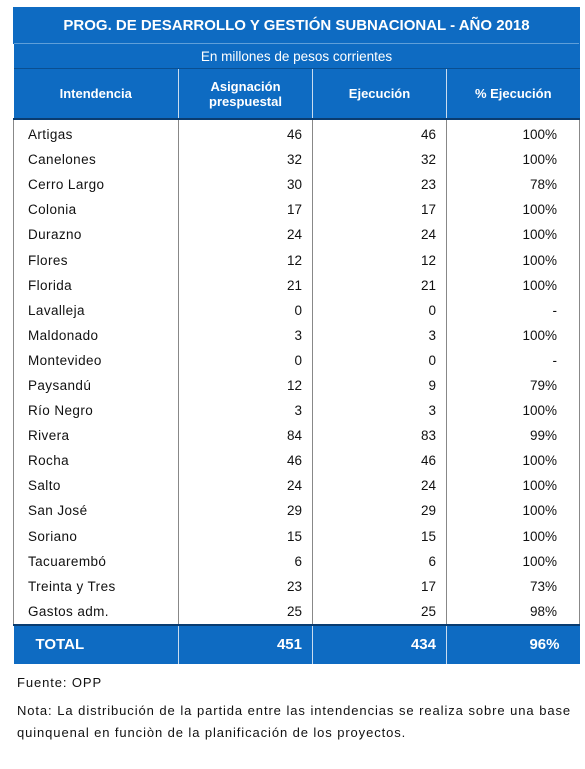 This screenshot has width=585, height=769. What do you see at coordinates (52, 210) in the screenshot?
I see `cell-intendencia: Colonia` at bounding box center [52, 210].